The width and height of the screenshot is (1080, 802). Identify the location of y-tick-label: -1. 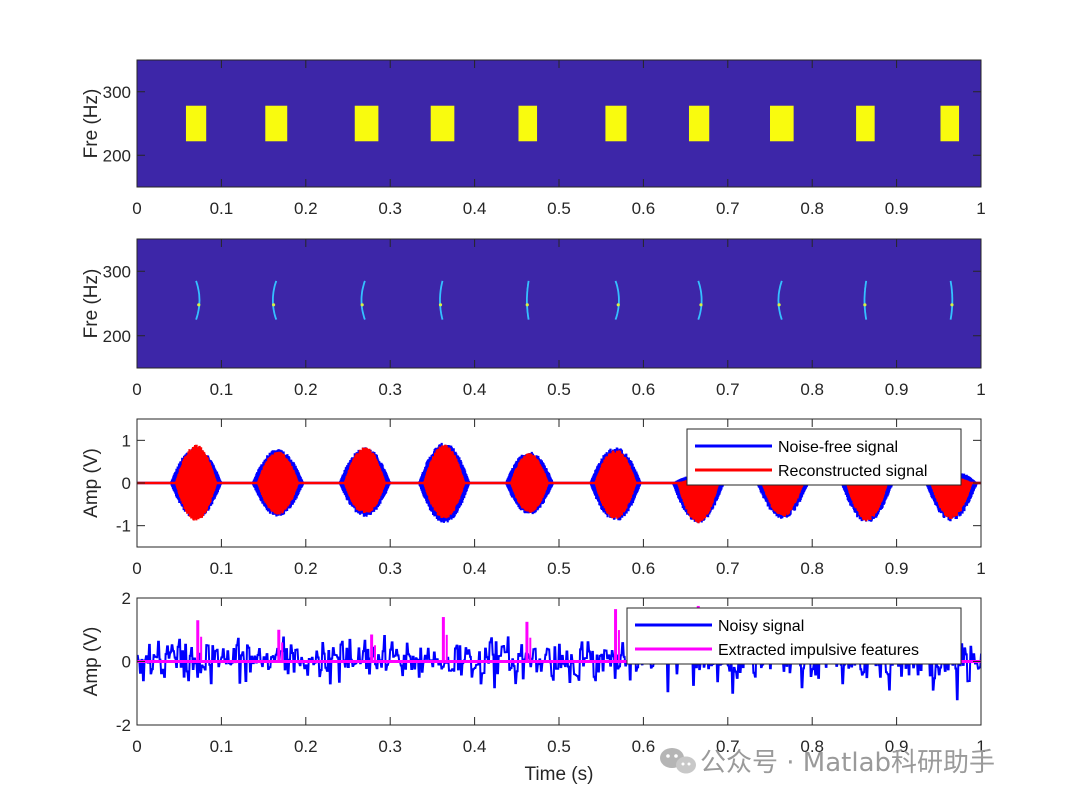
(123, 526).